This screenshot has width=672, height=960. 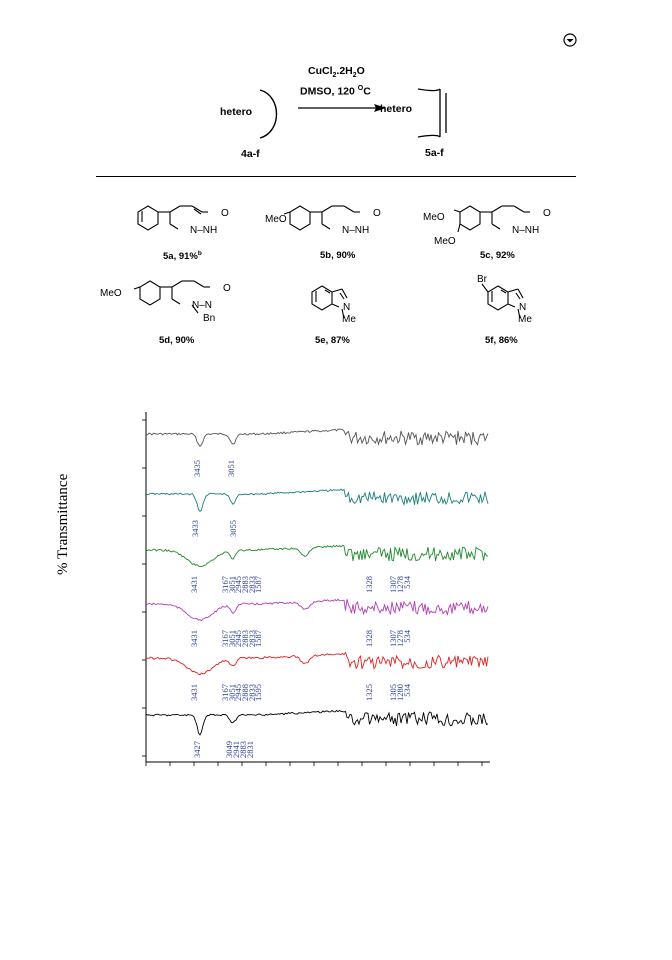 What do you see at coordinates (396, 109) in the screenshot?
I see `product-hetero-text: hetero` at bounding box center [396, 109].